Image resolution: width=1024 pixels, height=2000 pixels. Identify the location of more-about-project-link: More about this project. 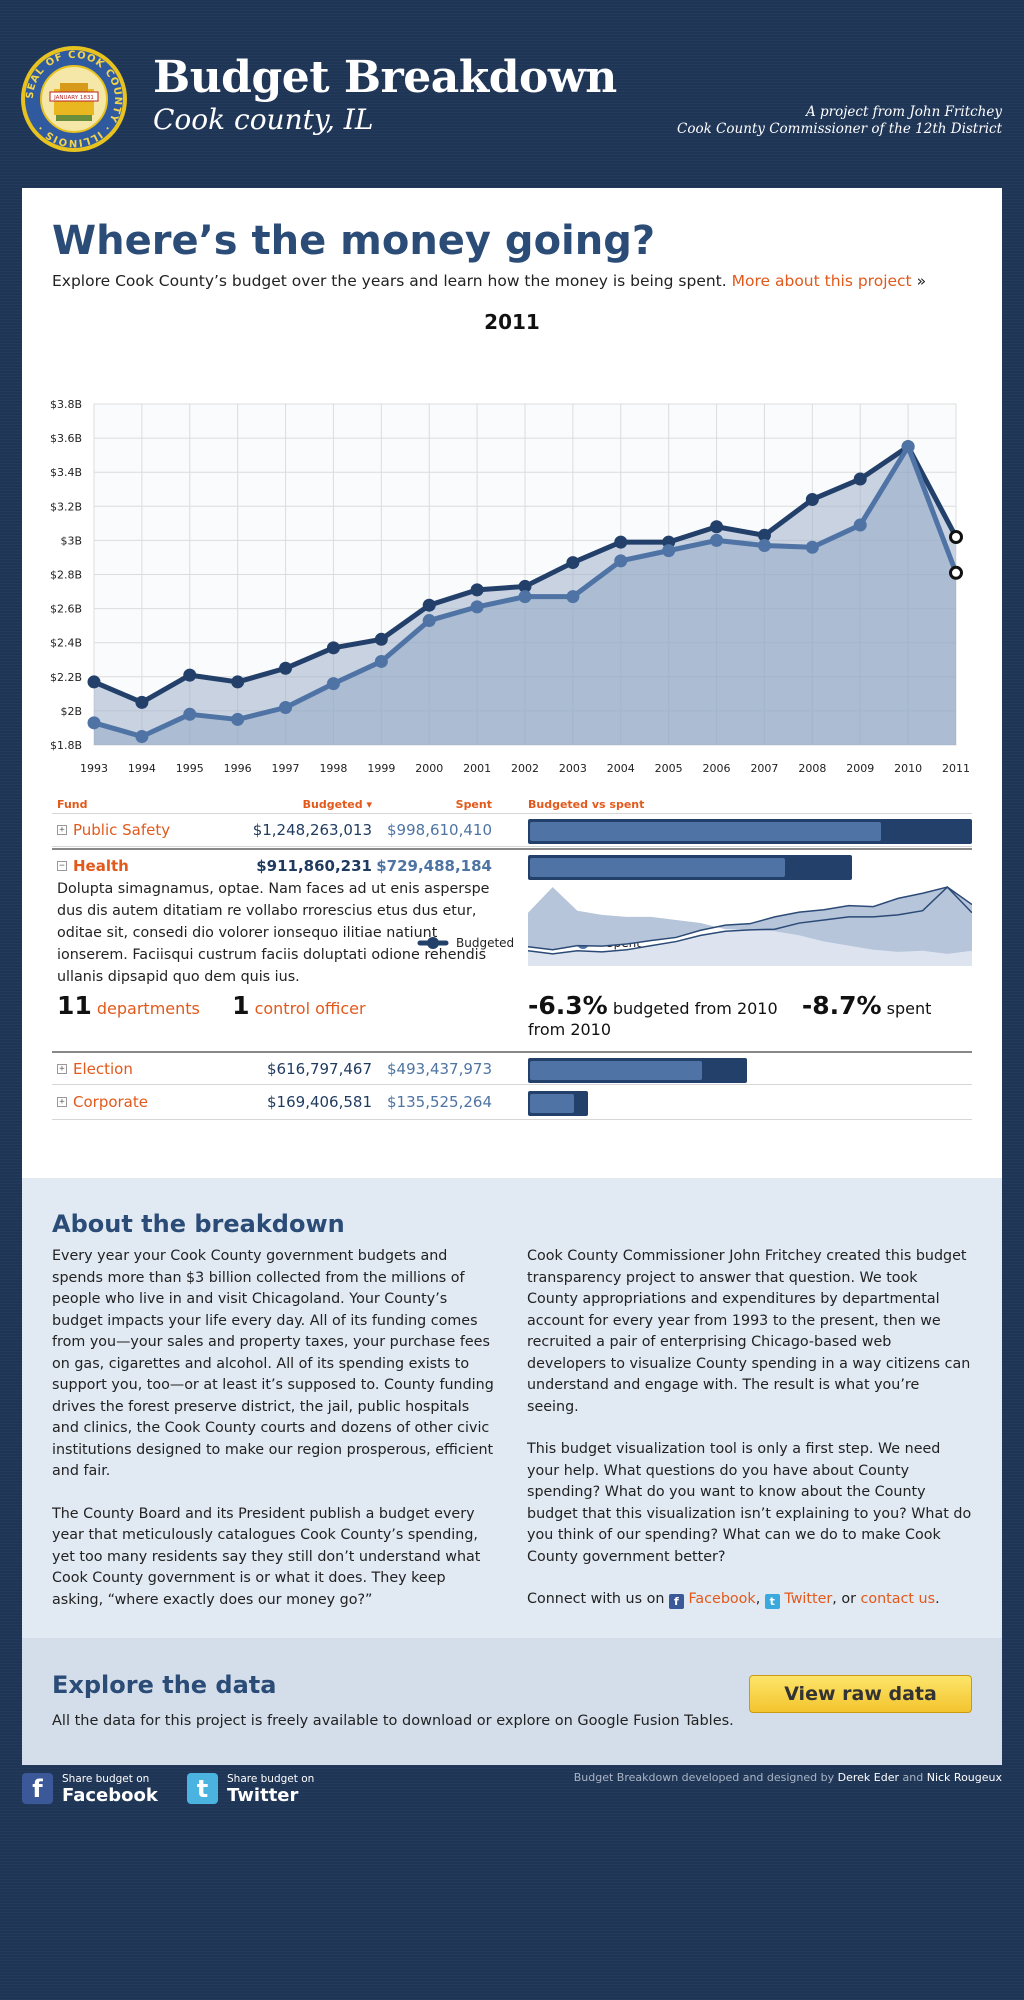
(821, 281).